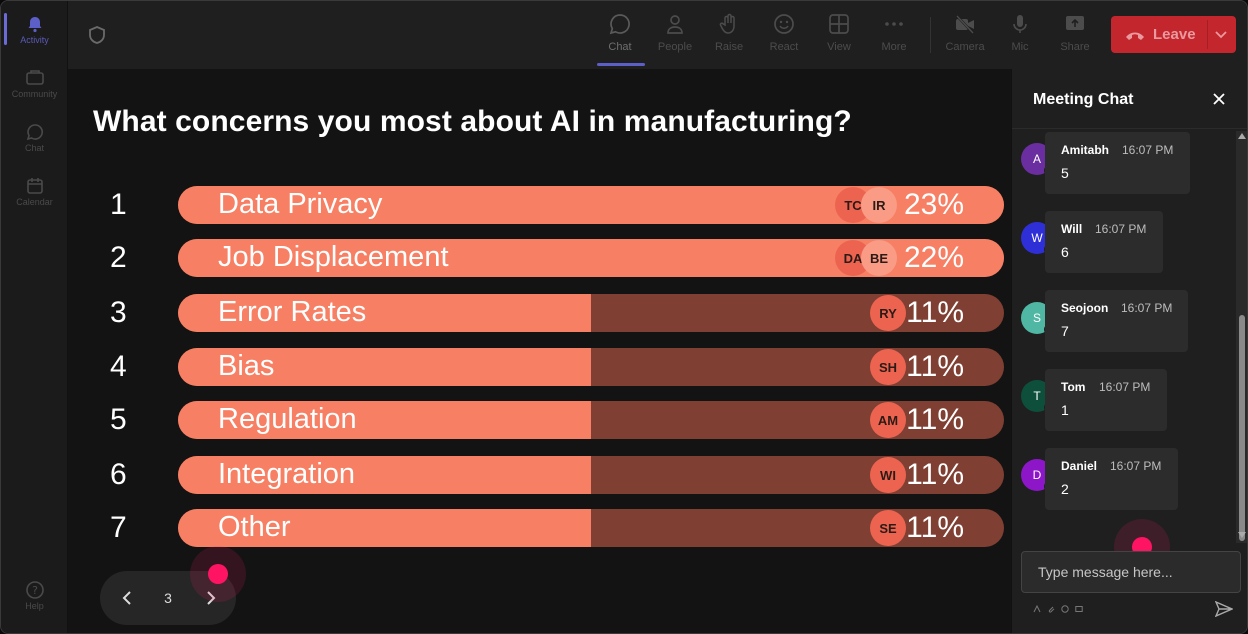  I want to click on scroll-down-arrow-icon, so click(1242, 535).